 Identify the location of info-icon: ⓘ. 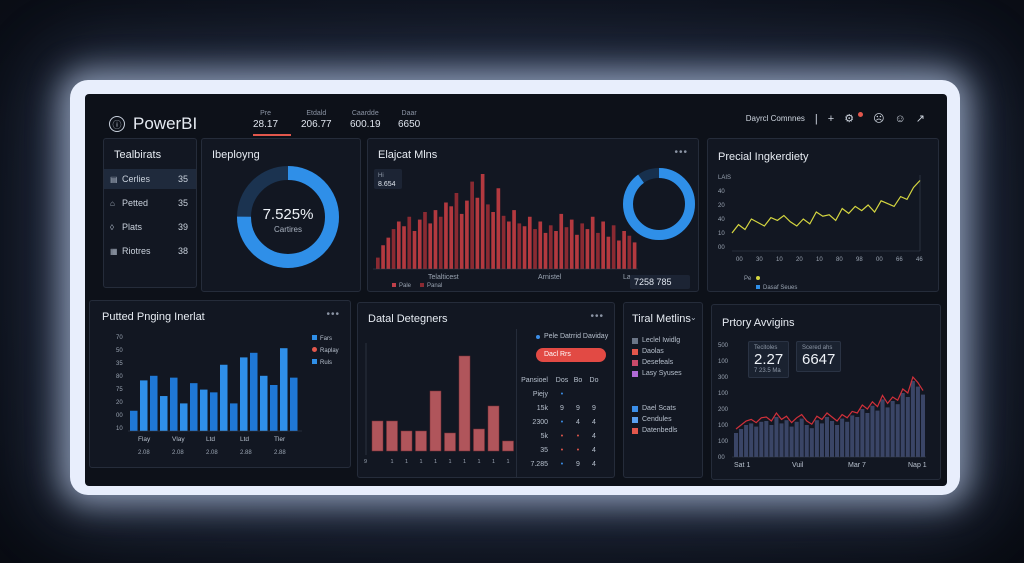
(117, 124).